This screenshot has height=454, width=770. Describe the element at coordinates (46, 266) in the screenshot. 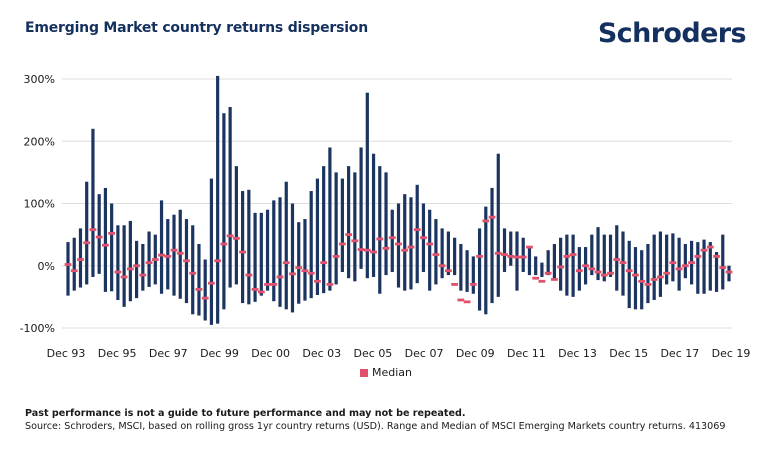

I see `y-tick-label: 0%` at that location.